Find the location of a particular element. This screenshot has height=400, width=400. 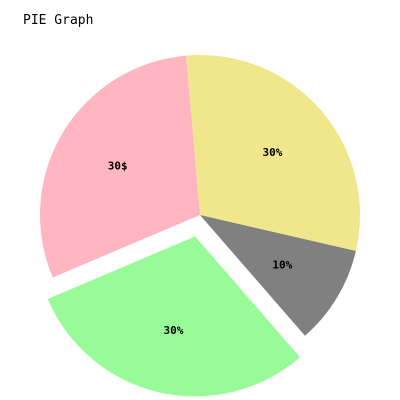

chart-title: PIE Graph is located at coordinates (58, 20).